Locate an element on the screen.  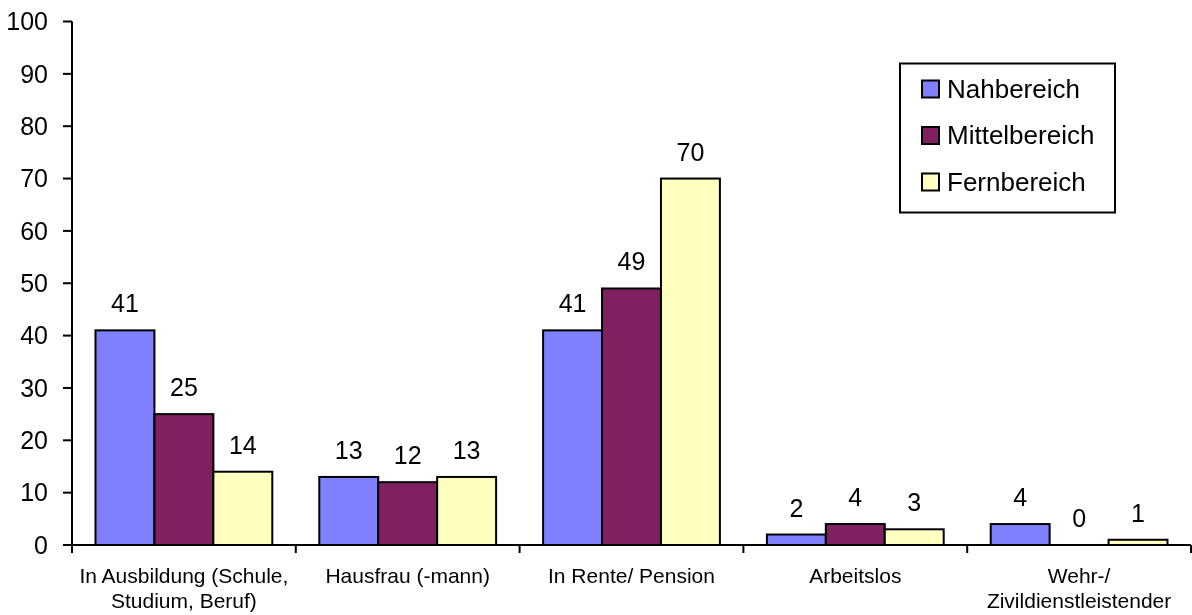
y-tick-label: 10 is located at coordinates (34, 492).